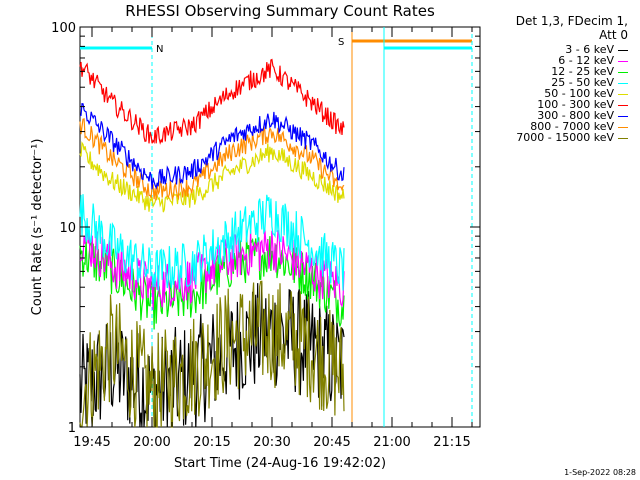 The width and height of the screenshot is (640, 480). What do you see at coordinates (331, 442) in the screenshot?
I see `x-tick-label: 20:45` at bounding box center [331, 442].